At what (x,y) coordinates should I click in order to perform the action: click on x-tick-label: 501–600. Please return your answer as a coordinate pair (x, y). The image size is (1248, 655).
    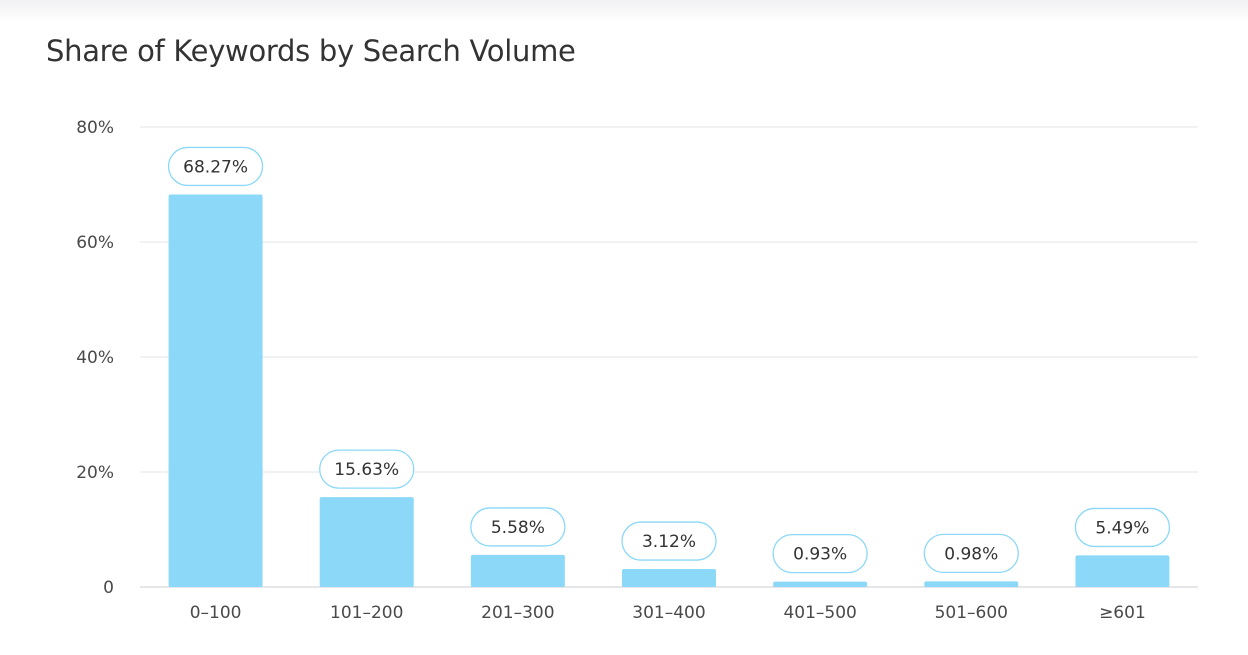
    Looking at the image, I should click on (971, 613).